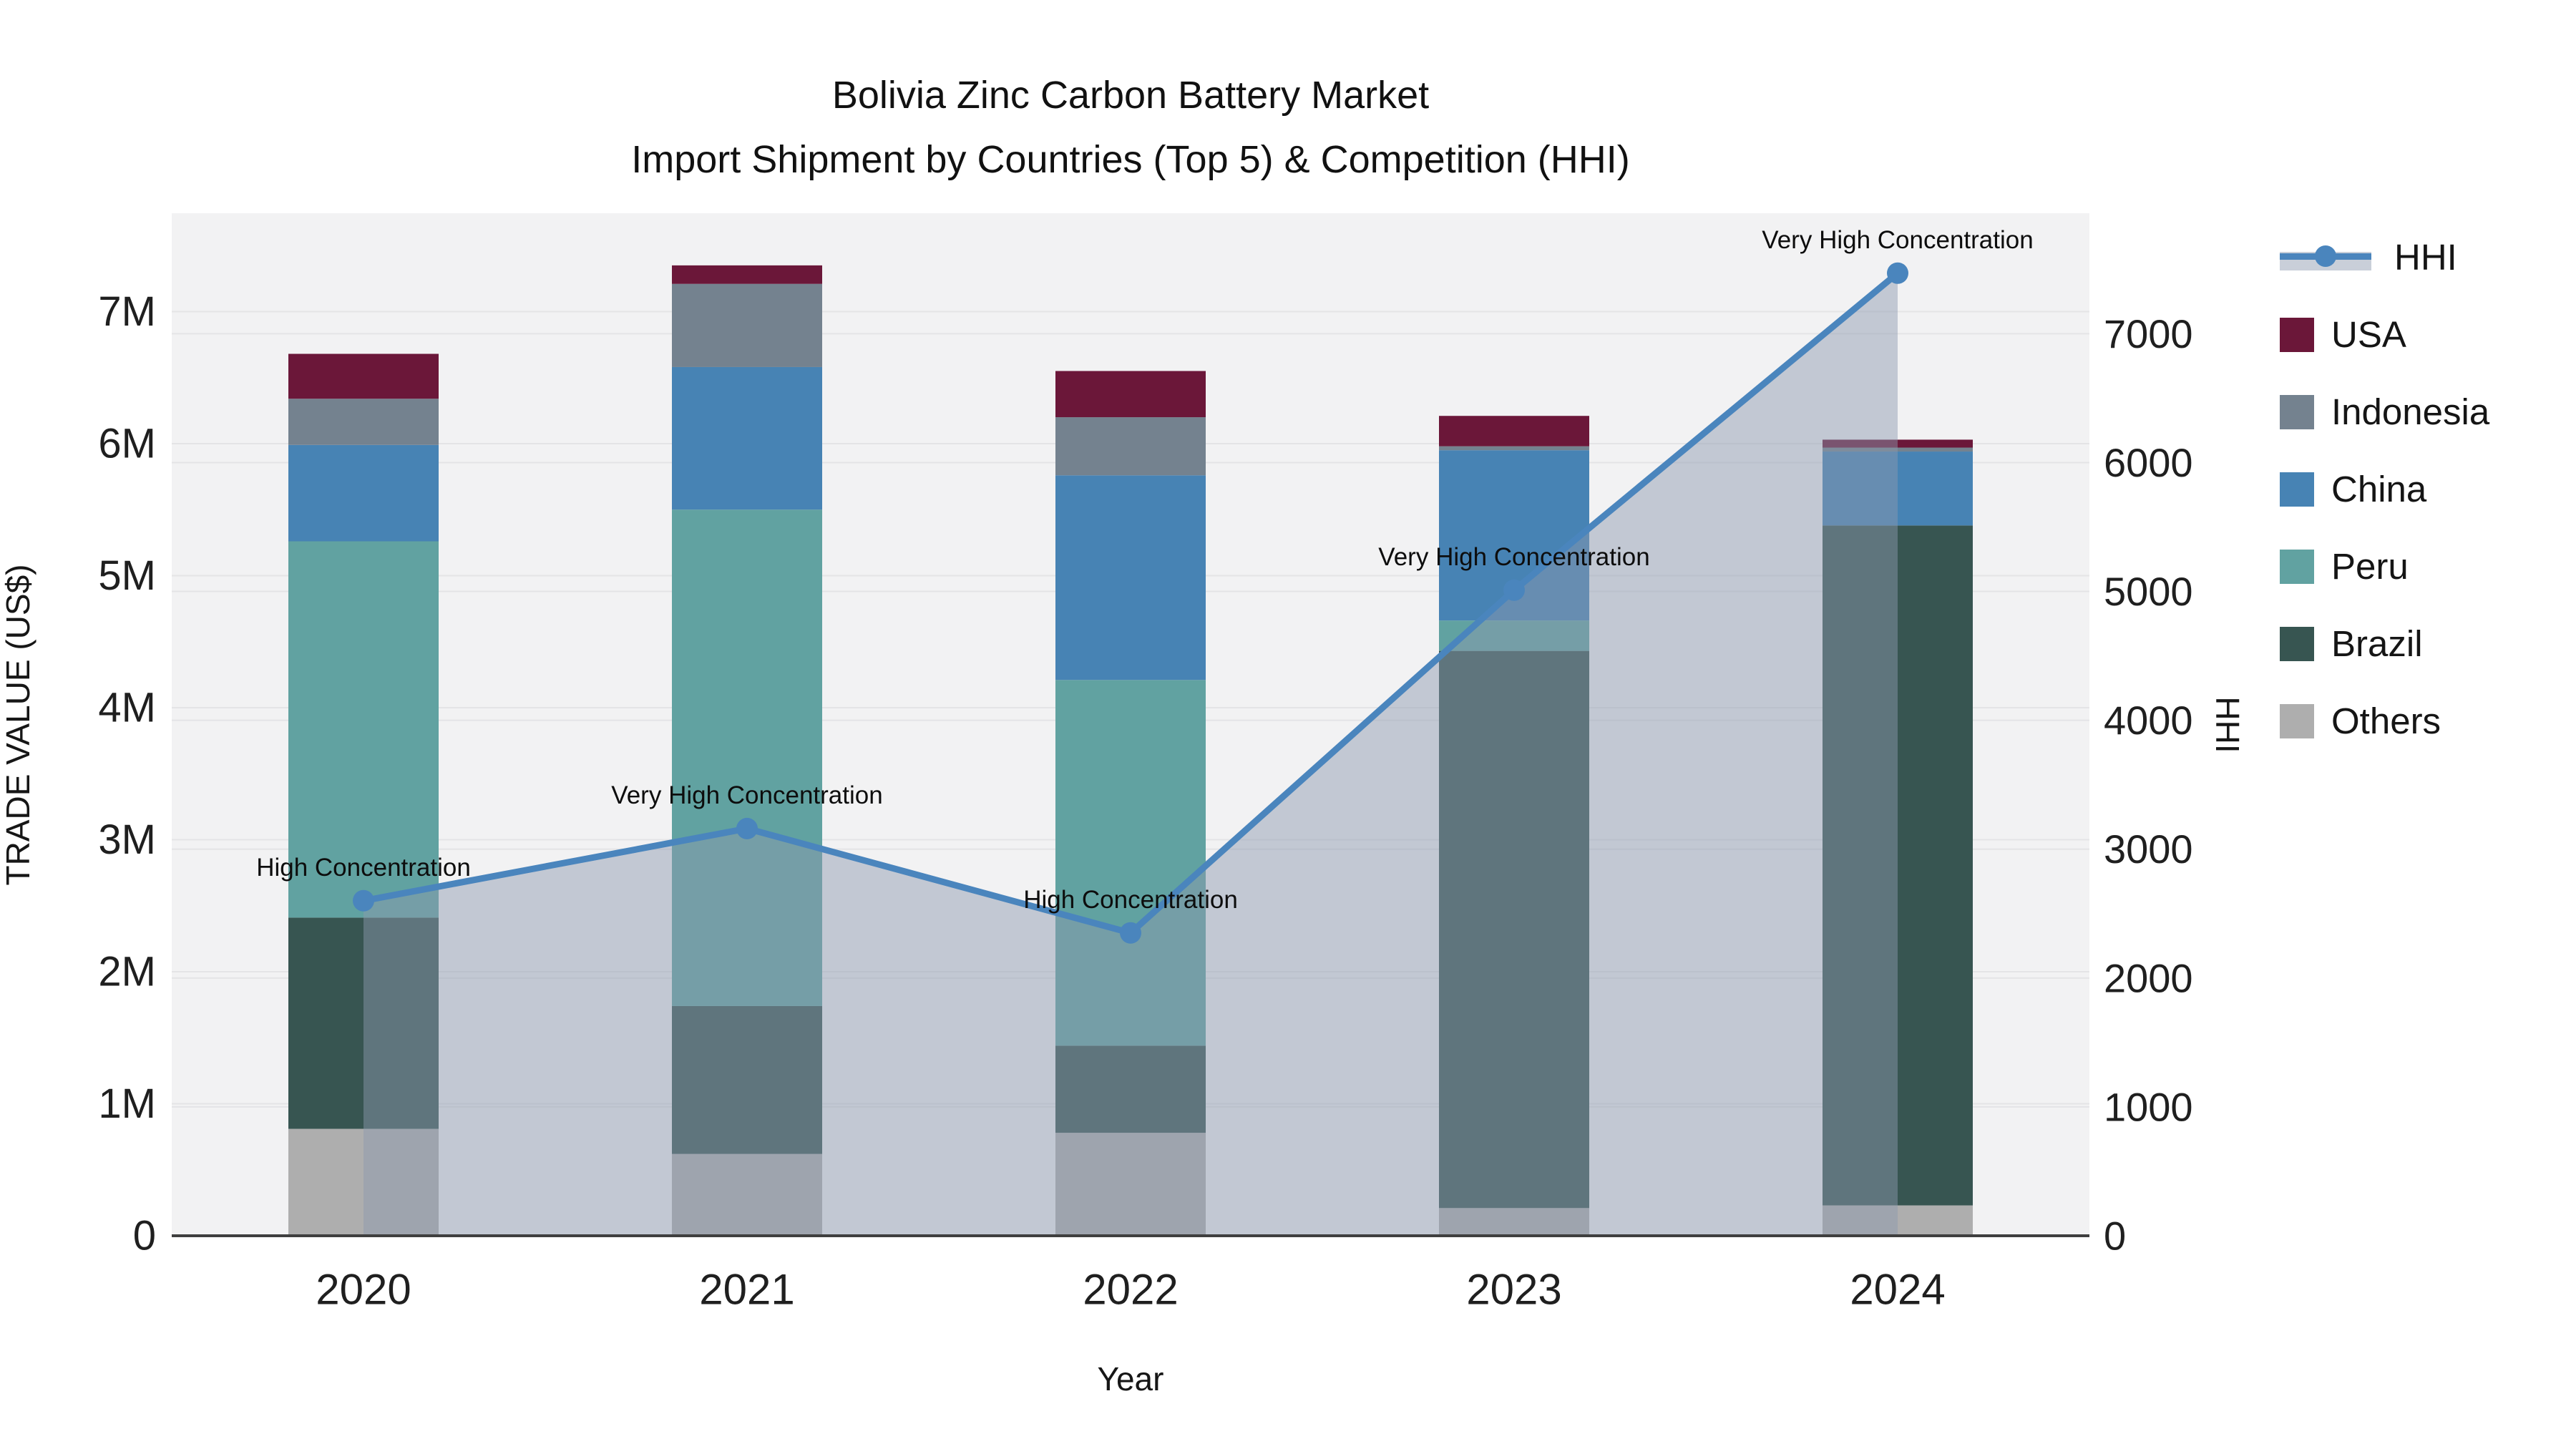 The image size is (2576, 1449). I want to click on y-right-tick-label: 2000, so click(2148, 977).